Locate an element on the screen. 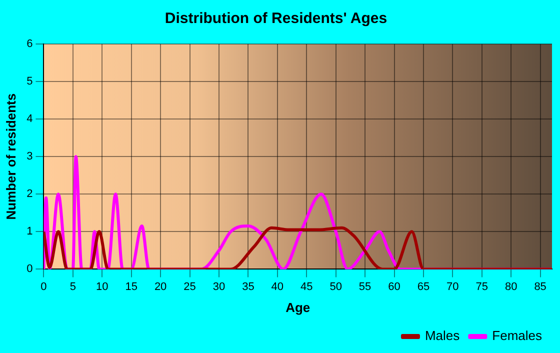  x-tick-label: 5 is located at coordinates (73, 286).